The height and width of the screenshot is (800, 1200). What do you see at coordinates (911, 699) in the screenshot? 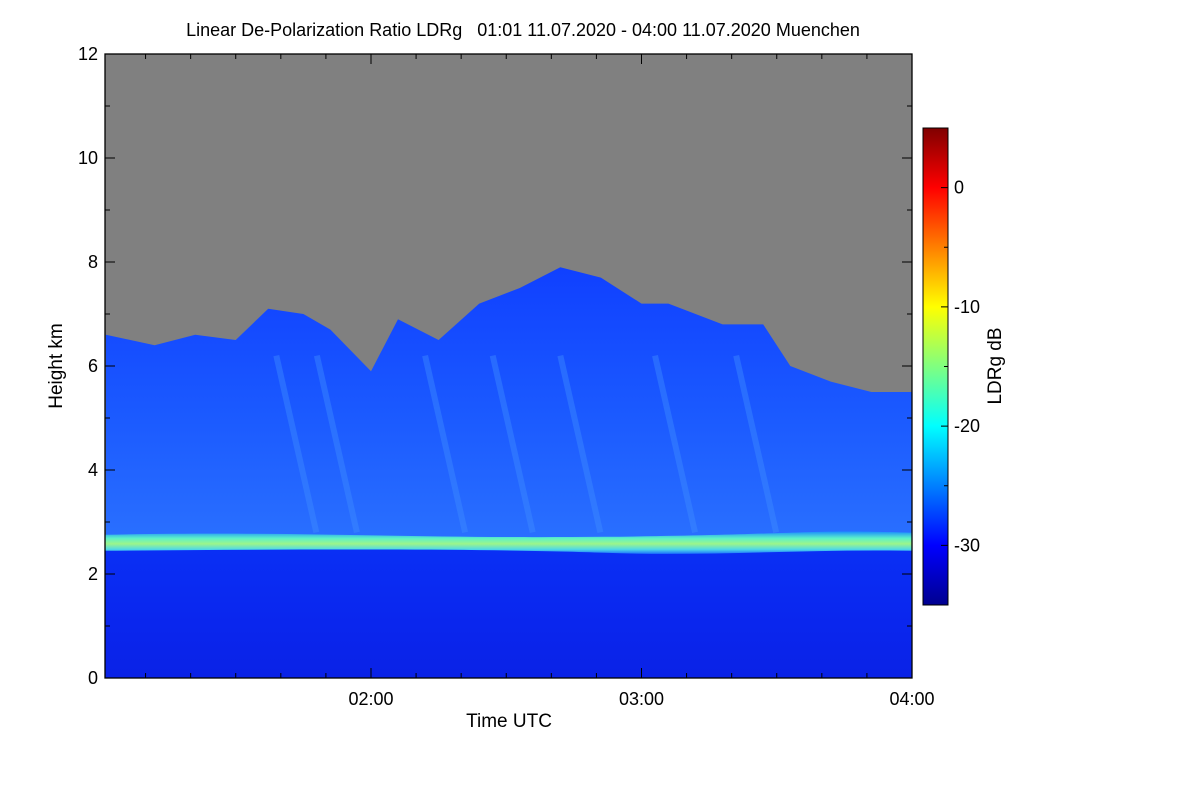
I see `x-tick-label: 04:00` at bounding box center [911, 699].